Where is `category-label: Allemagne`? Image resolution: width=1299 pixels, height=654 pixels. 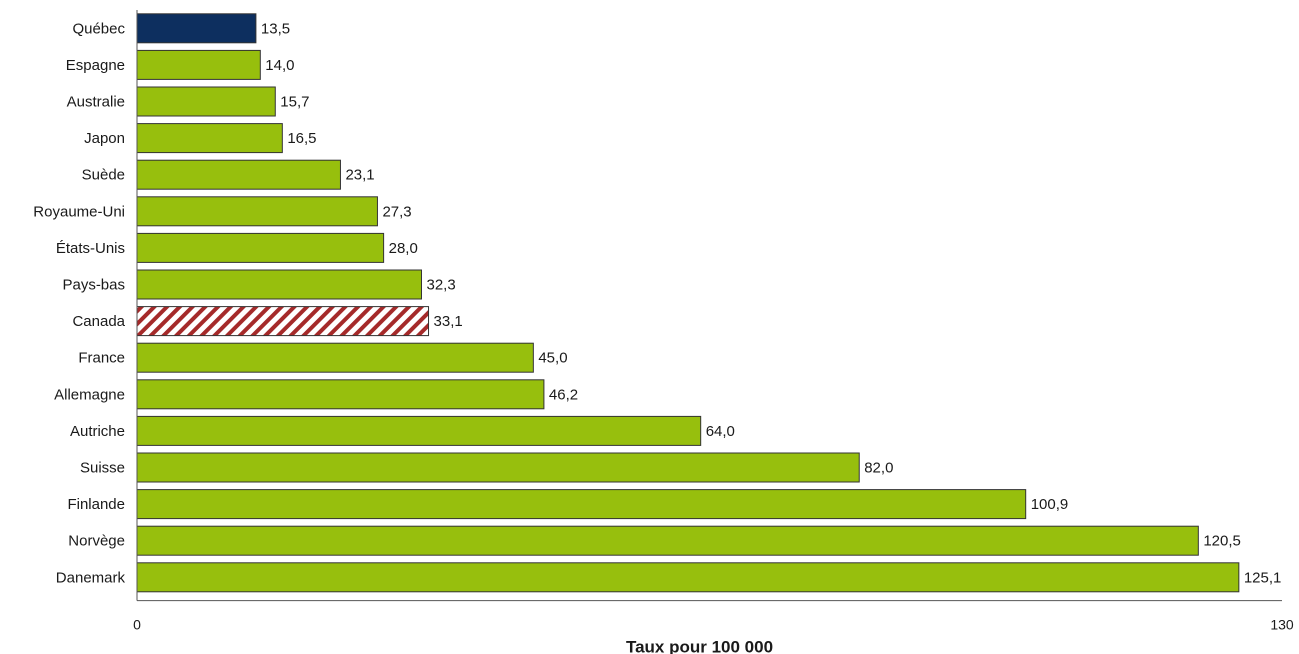
category-label: Allemagne is located at coordinates (89, 394).